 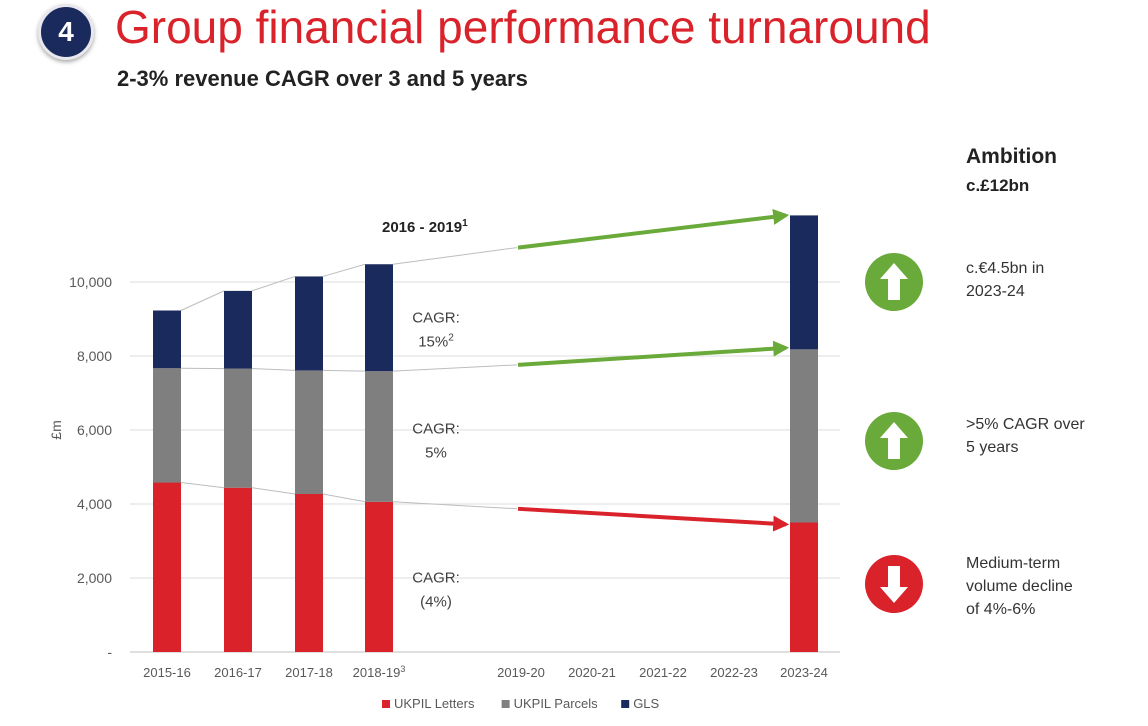 What do you see at coordinates (436, 429) in the screenshot?
I see `cagr-label-ukpil-parcels: CAGR:` at bounding box center [436, 429].